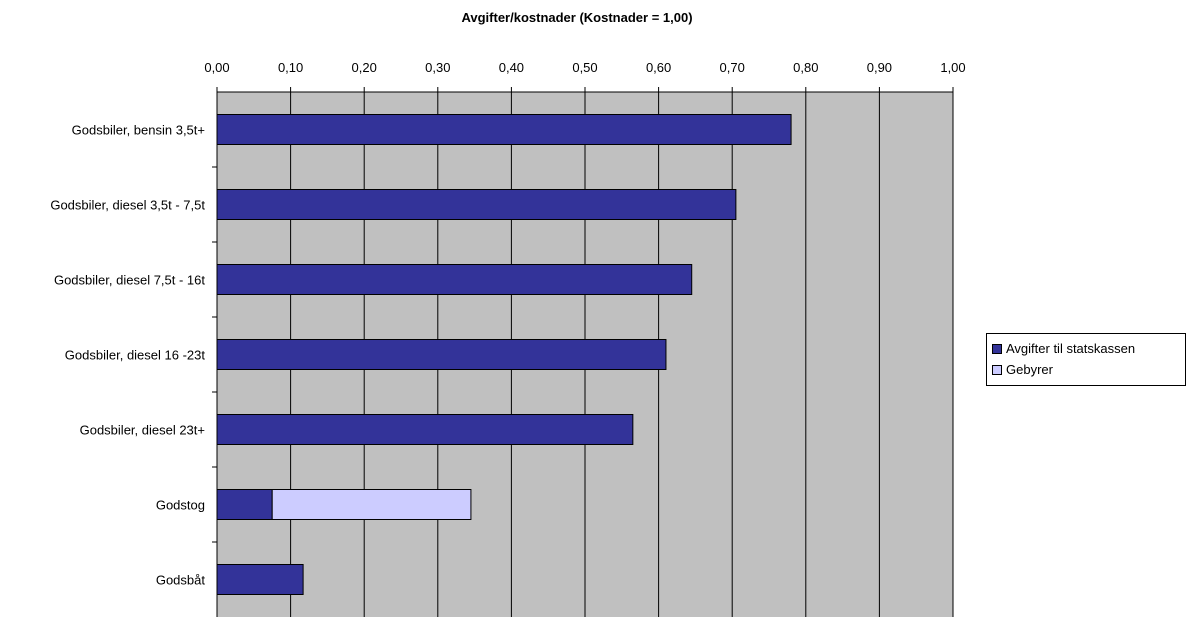  What do you see at coordinates (142, 430) in the screenshot?
I see `category-label: Godsbiler, diesel 23t+` at bounding box center [142, 430].